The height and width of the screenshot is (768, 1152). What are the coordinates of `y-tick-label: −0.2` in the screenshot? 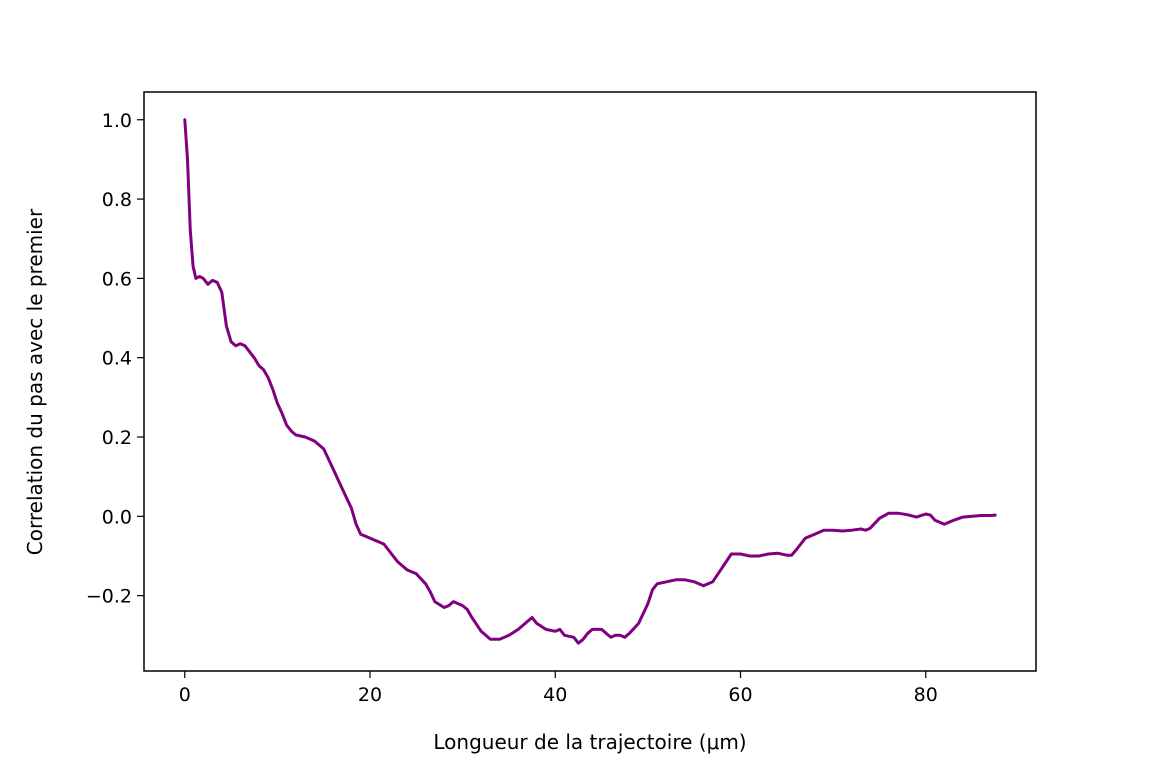 It's located at (109, 597).